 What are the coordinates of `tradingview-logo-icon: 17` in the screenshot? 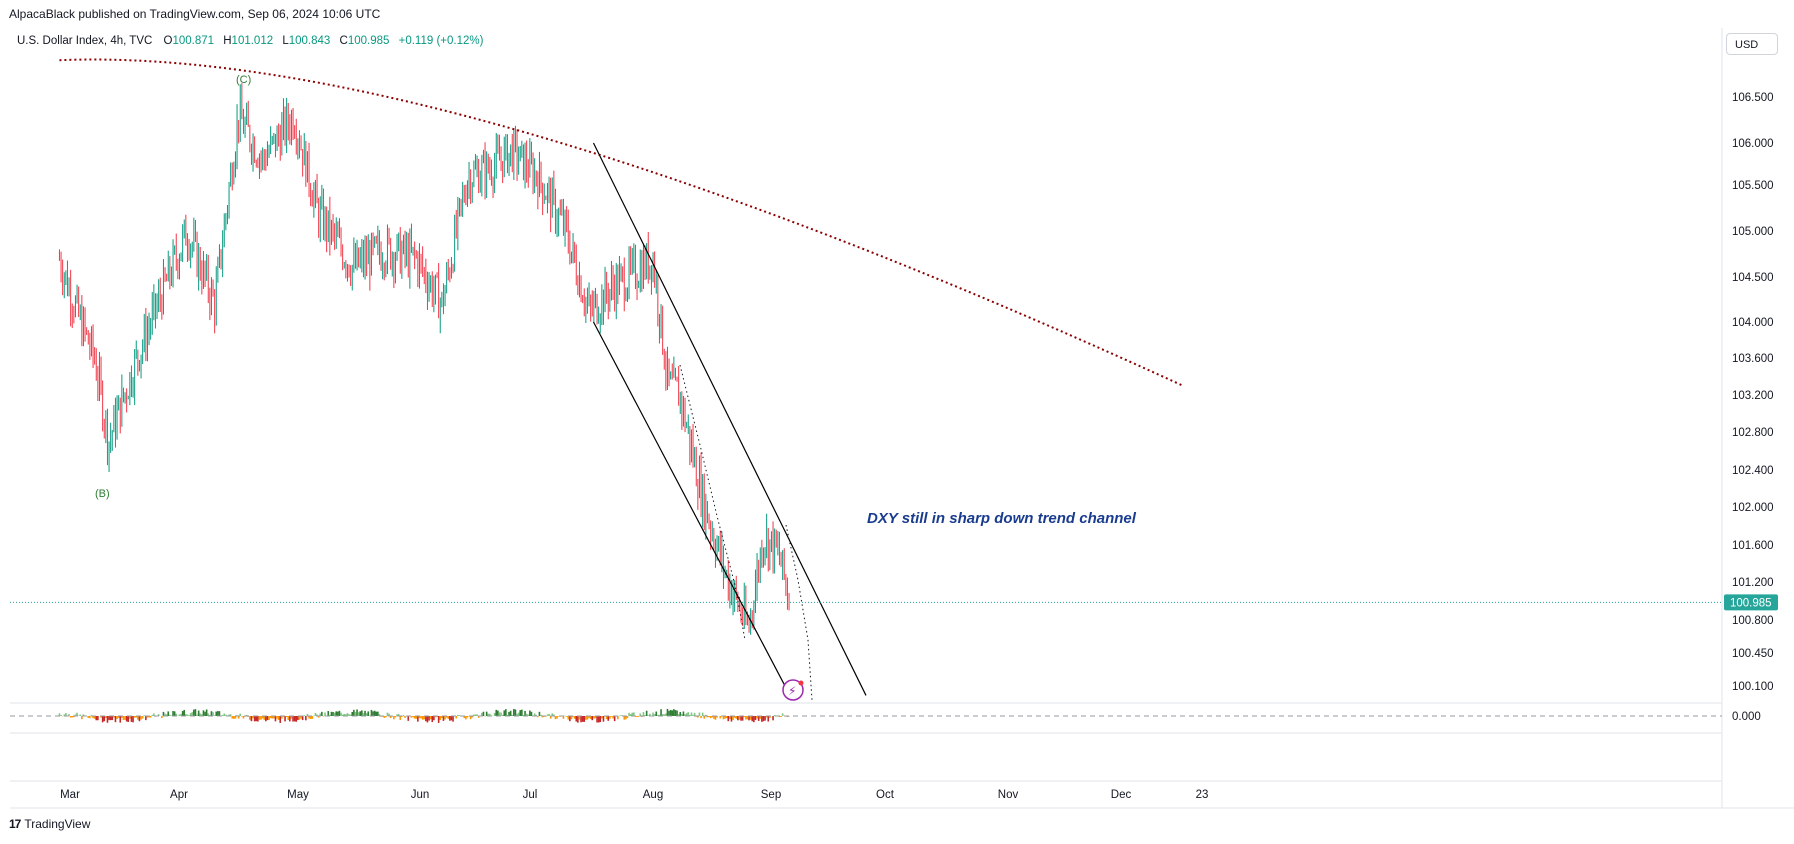 It's located at (15, 824).